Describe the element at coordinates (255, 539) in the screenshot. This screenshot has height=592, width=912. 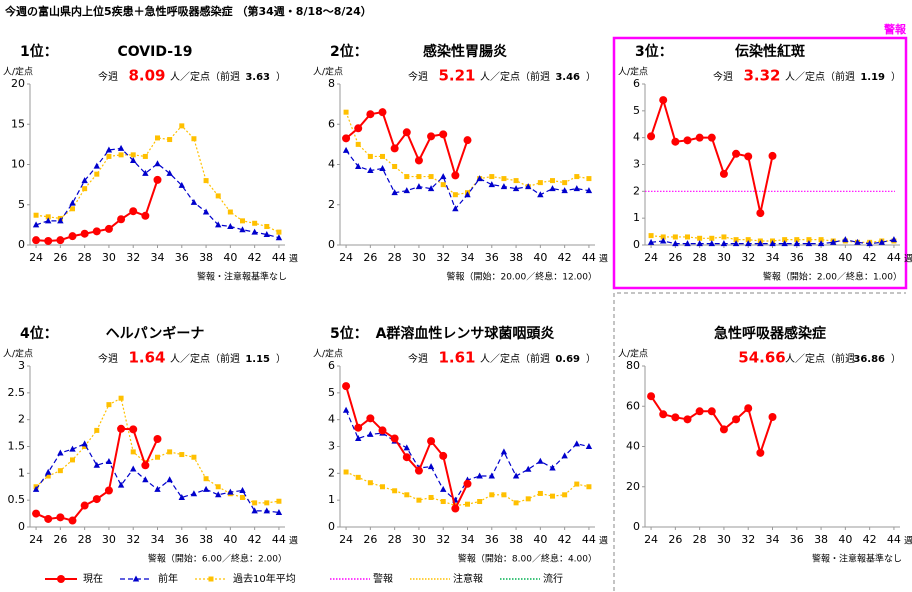
I see `x-tick-label: 42` at that location.